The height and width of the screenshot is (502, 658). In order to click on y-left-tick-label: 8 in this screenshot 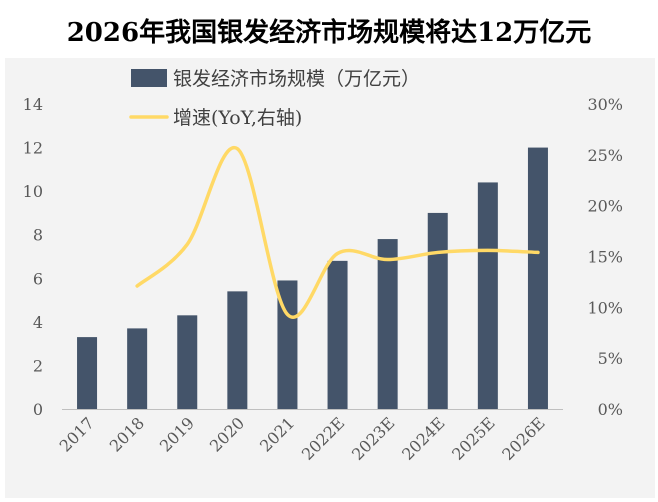, I will do `click(38, 235)`.